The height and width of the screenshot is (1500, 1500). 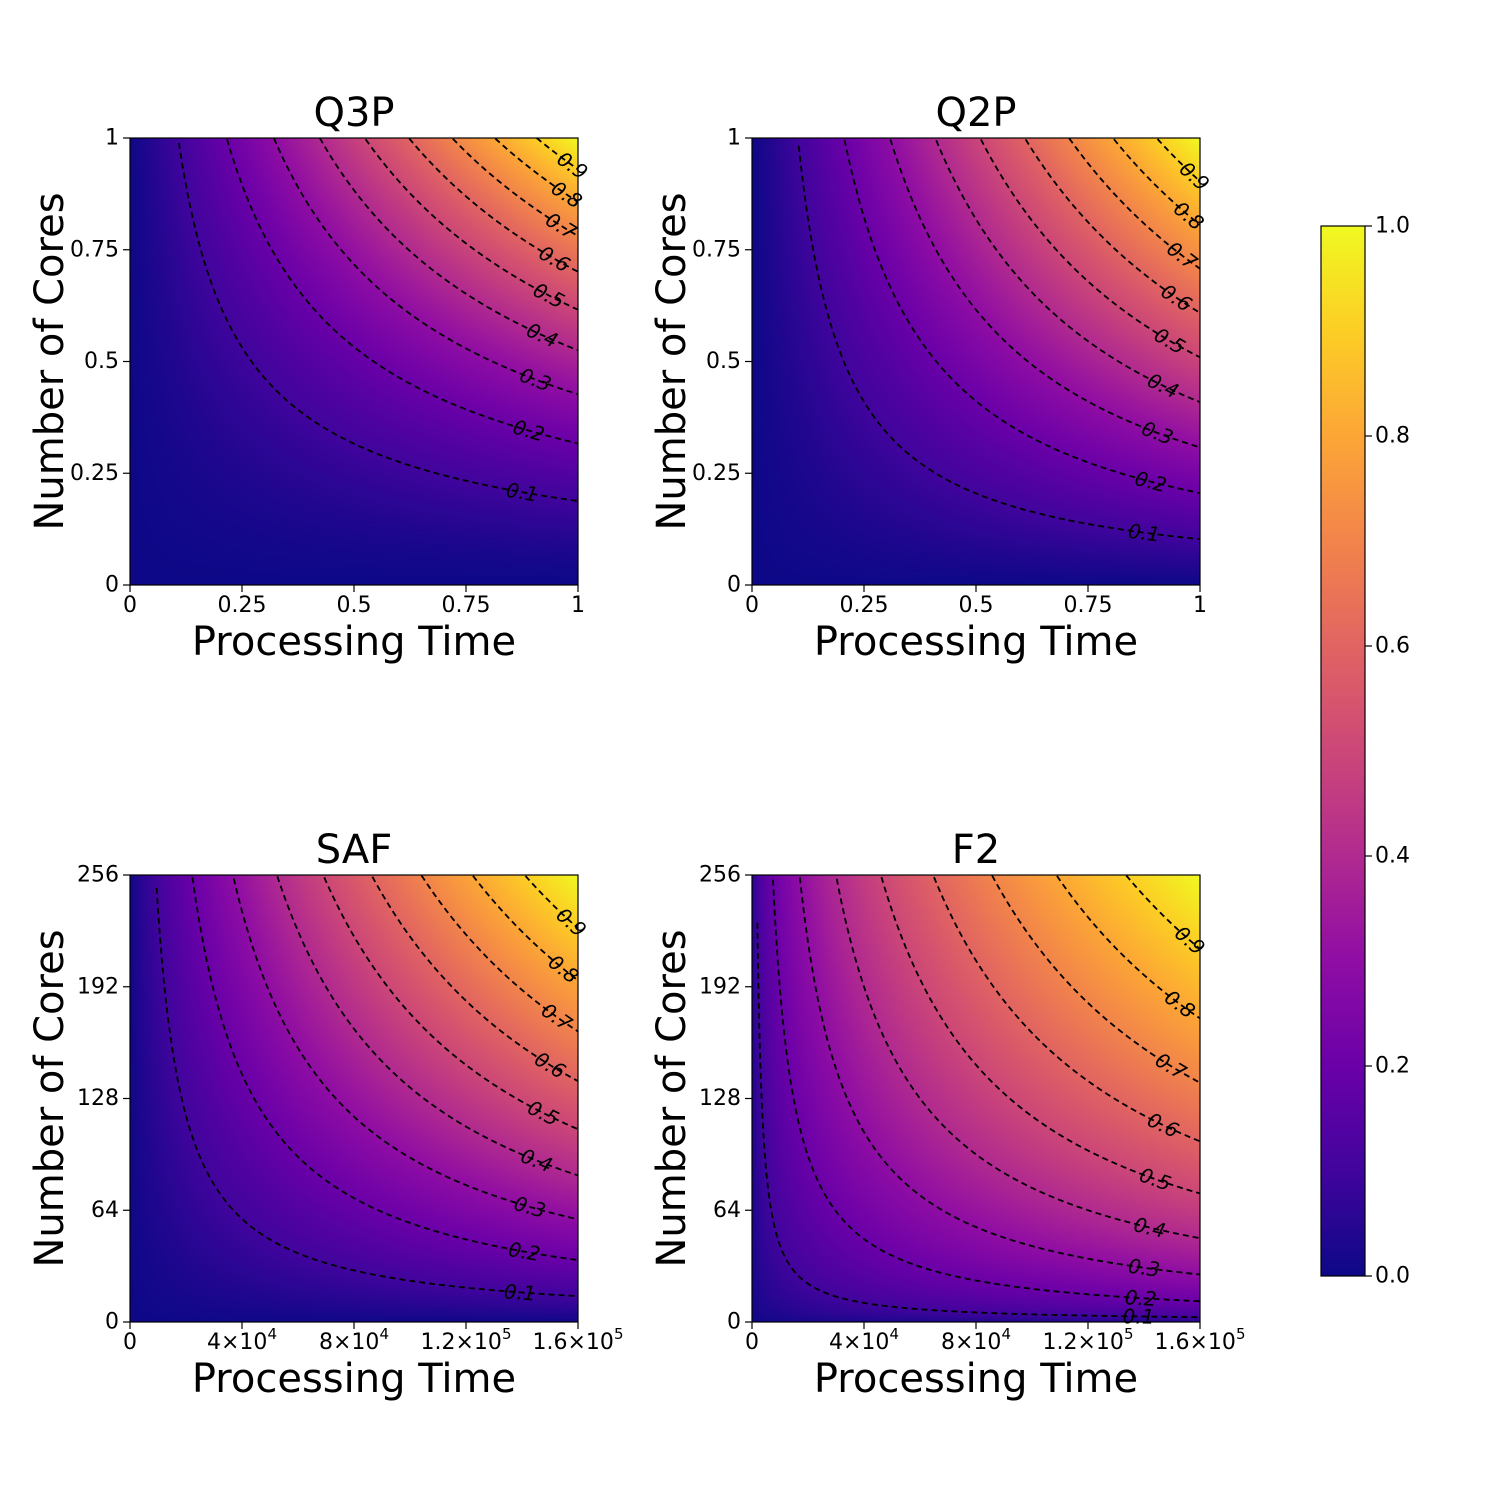 What do you see at coordinates (1392, 226) in the screenshot?
I see `colorbar-tick-label: 1.0` at bounding box center [1392, 226].